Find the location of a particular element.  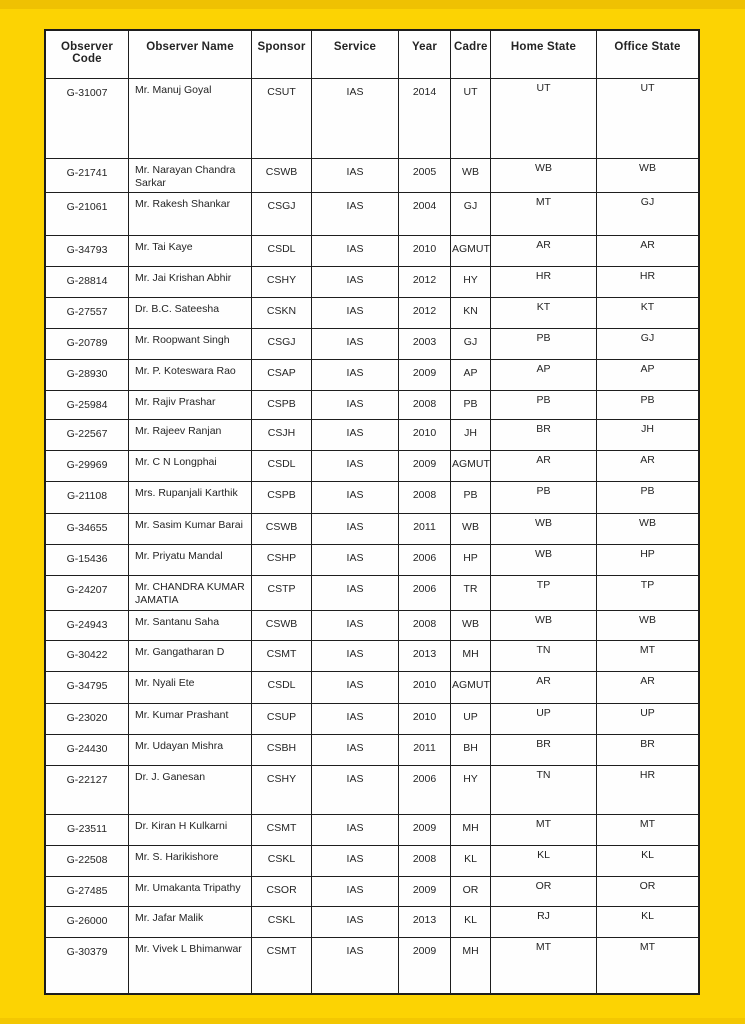

cell-sponsor: CSMT is located at coordinates (281, 965).